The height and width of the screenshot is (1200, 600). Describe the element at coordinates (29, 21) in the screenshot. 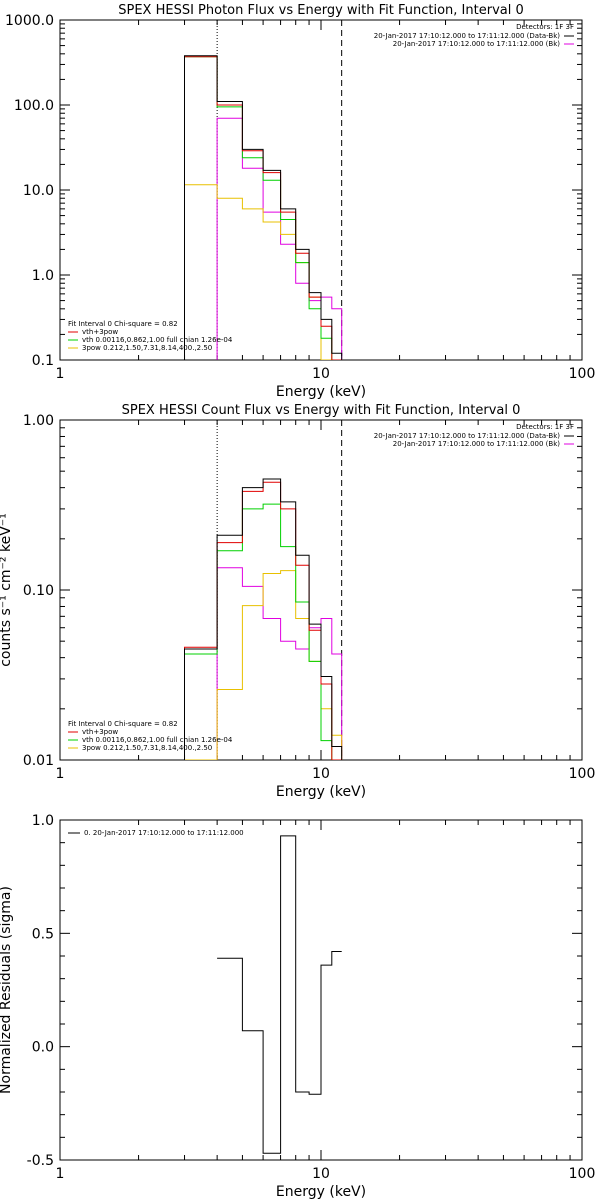

I see `y-tick-label: 1000.0` at that location.